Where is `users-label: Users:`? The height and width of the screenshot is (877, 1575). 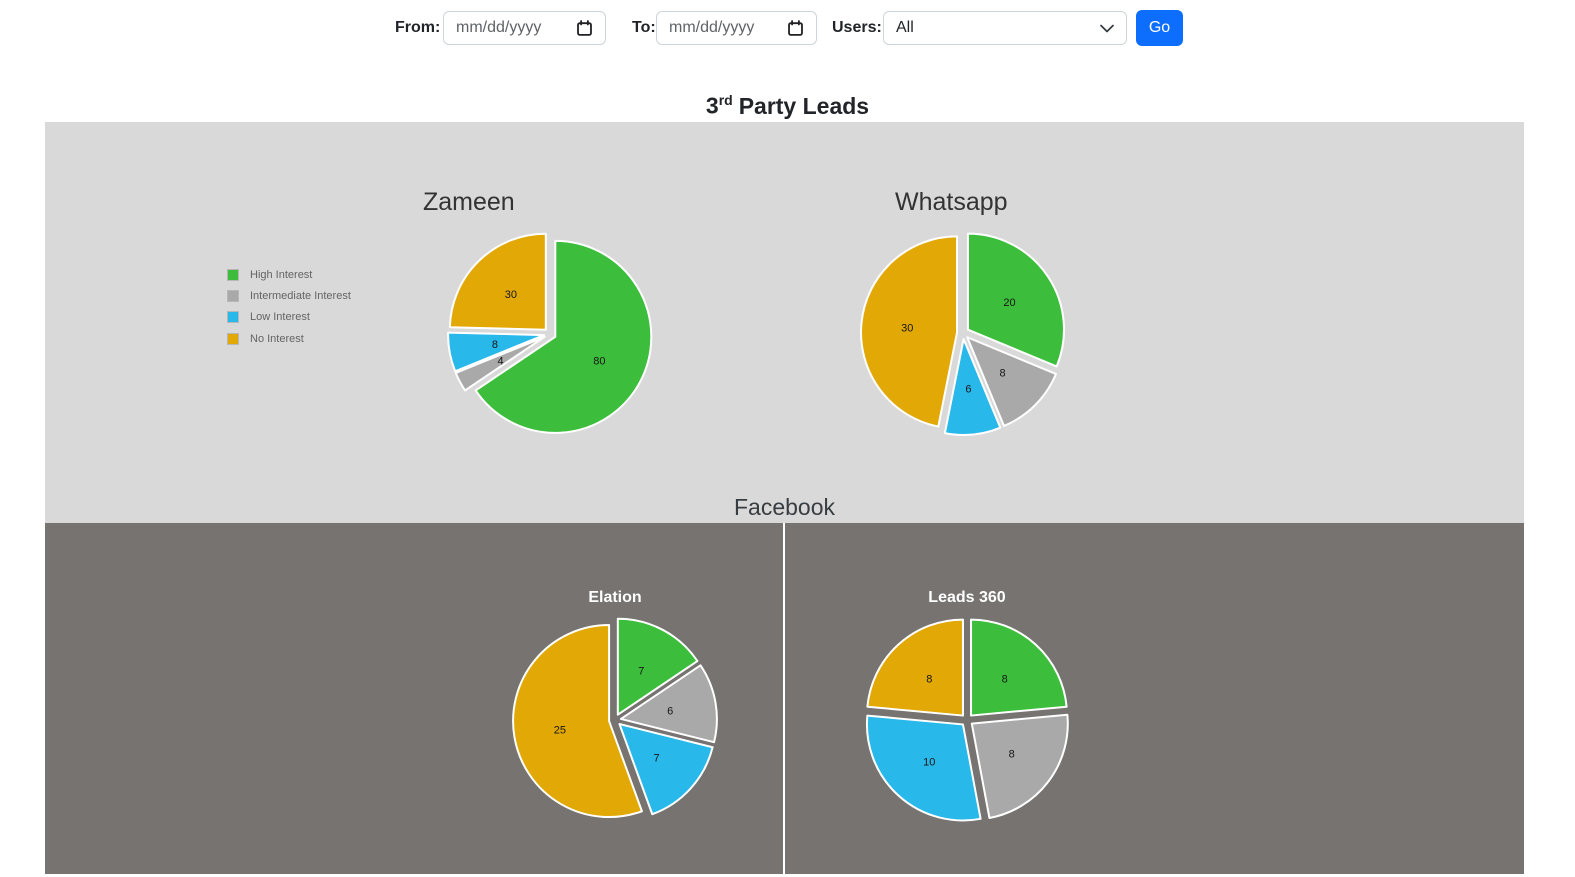
users-label: Users: is located at coordinates (857, 27).